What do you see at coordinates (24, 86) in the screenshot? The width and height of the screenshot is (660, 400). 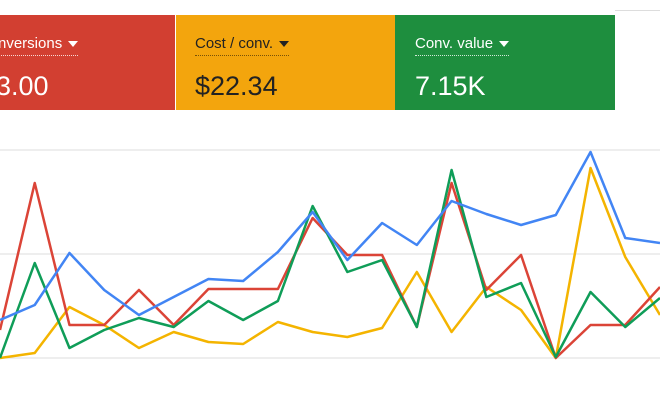 I see `card-value: 3.00` at bounding box center [24, 86].